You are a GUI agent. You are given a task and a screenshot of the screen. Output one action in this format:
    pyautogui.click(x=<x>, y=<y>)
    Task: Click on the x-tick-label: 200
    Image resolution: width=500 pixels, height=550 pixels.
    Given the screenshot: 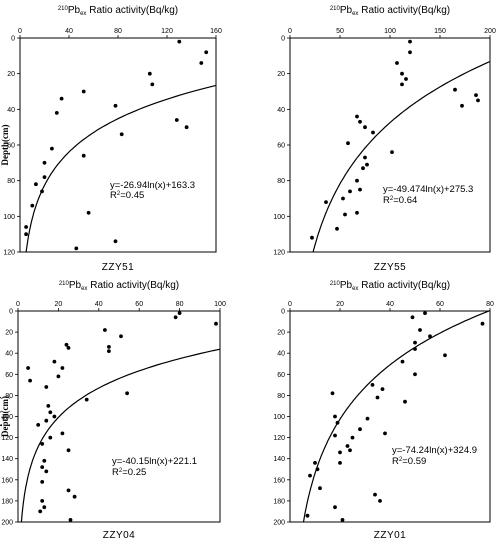 What is the action you would take?
    pyautogui.click(x=490, y=31)
    